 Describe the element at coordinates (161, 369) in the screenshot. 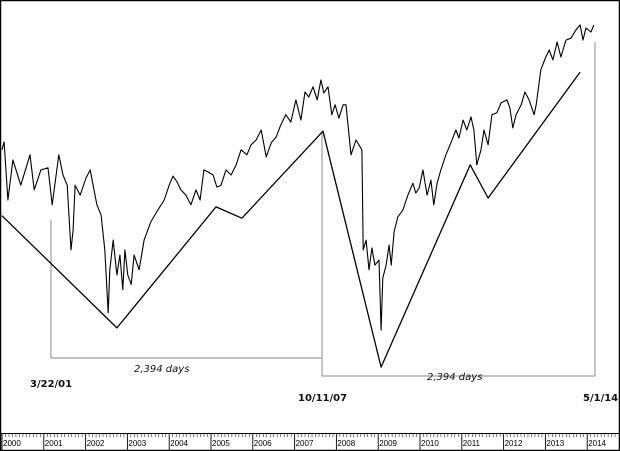

I see `span-label-1: 2,394 days` at that location.